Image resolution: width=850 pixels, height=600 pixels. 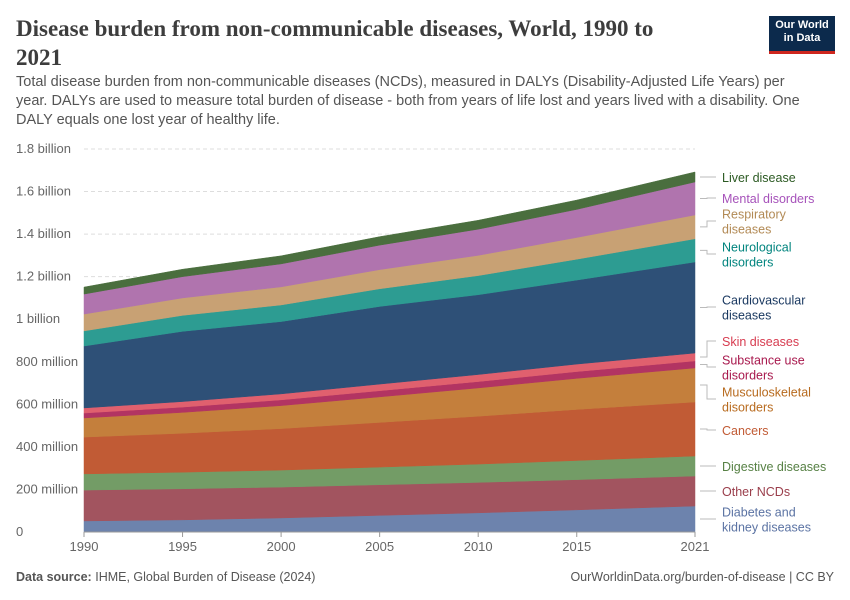 What do you see at coordinates (760, 342) in the screenshot?
I see `series-label: Skin diseases` at bounding box center [760, 342].